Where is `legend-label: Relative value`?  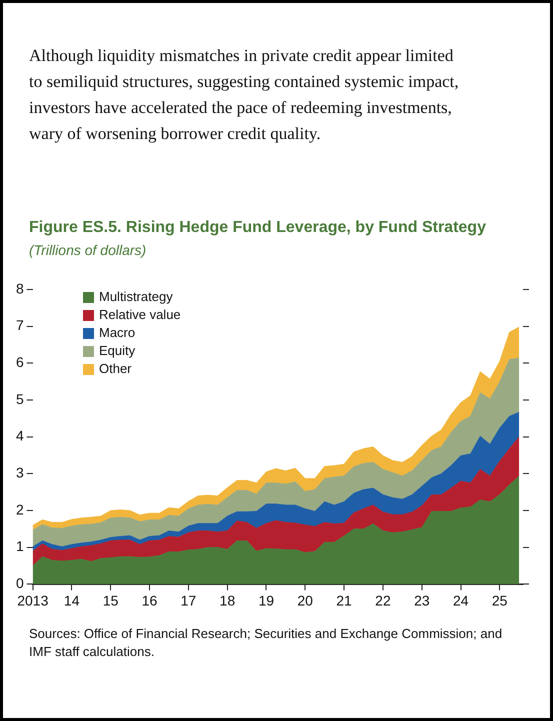
legend-label: Relative value is located at coordinates (140, 315).